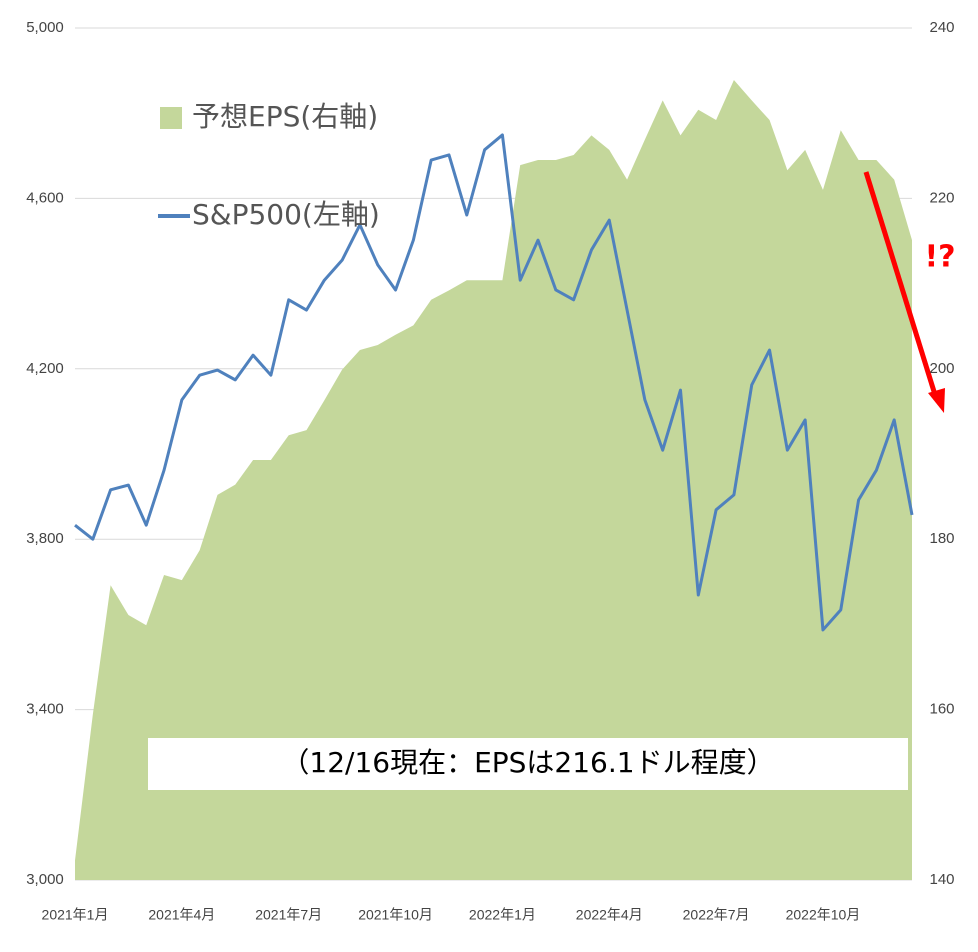  Describe the element at coordinates (45, 368) in the screenshot. I see `y-tick-label: 4,200` at that location.